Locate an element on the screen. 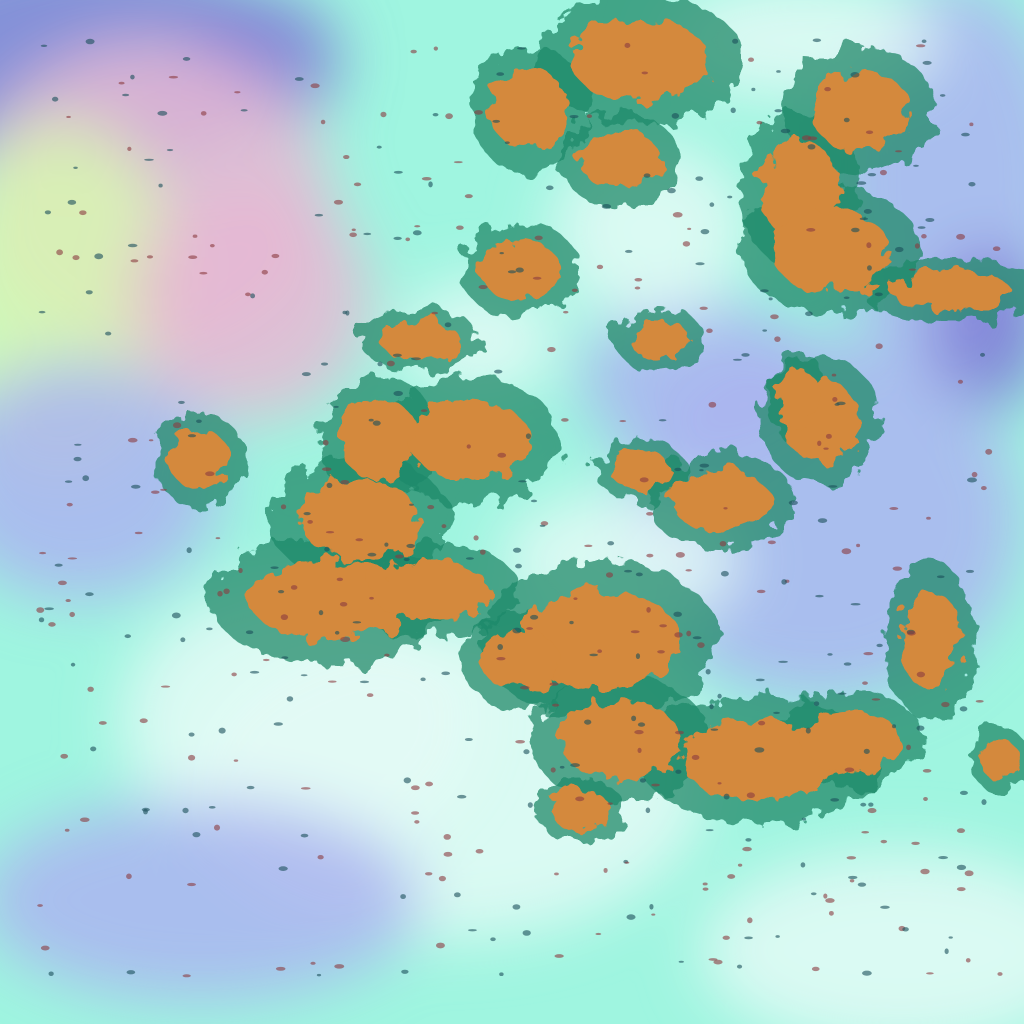  haze-patch is located at coordinates (862, 937).